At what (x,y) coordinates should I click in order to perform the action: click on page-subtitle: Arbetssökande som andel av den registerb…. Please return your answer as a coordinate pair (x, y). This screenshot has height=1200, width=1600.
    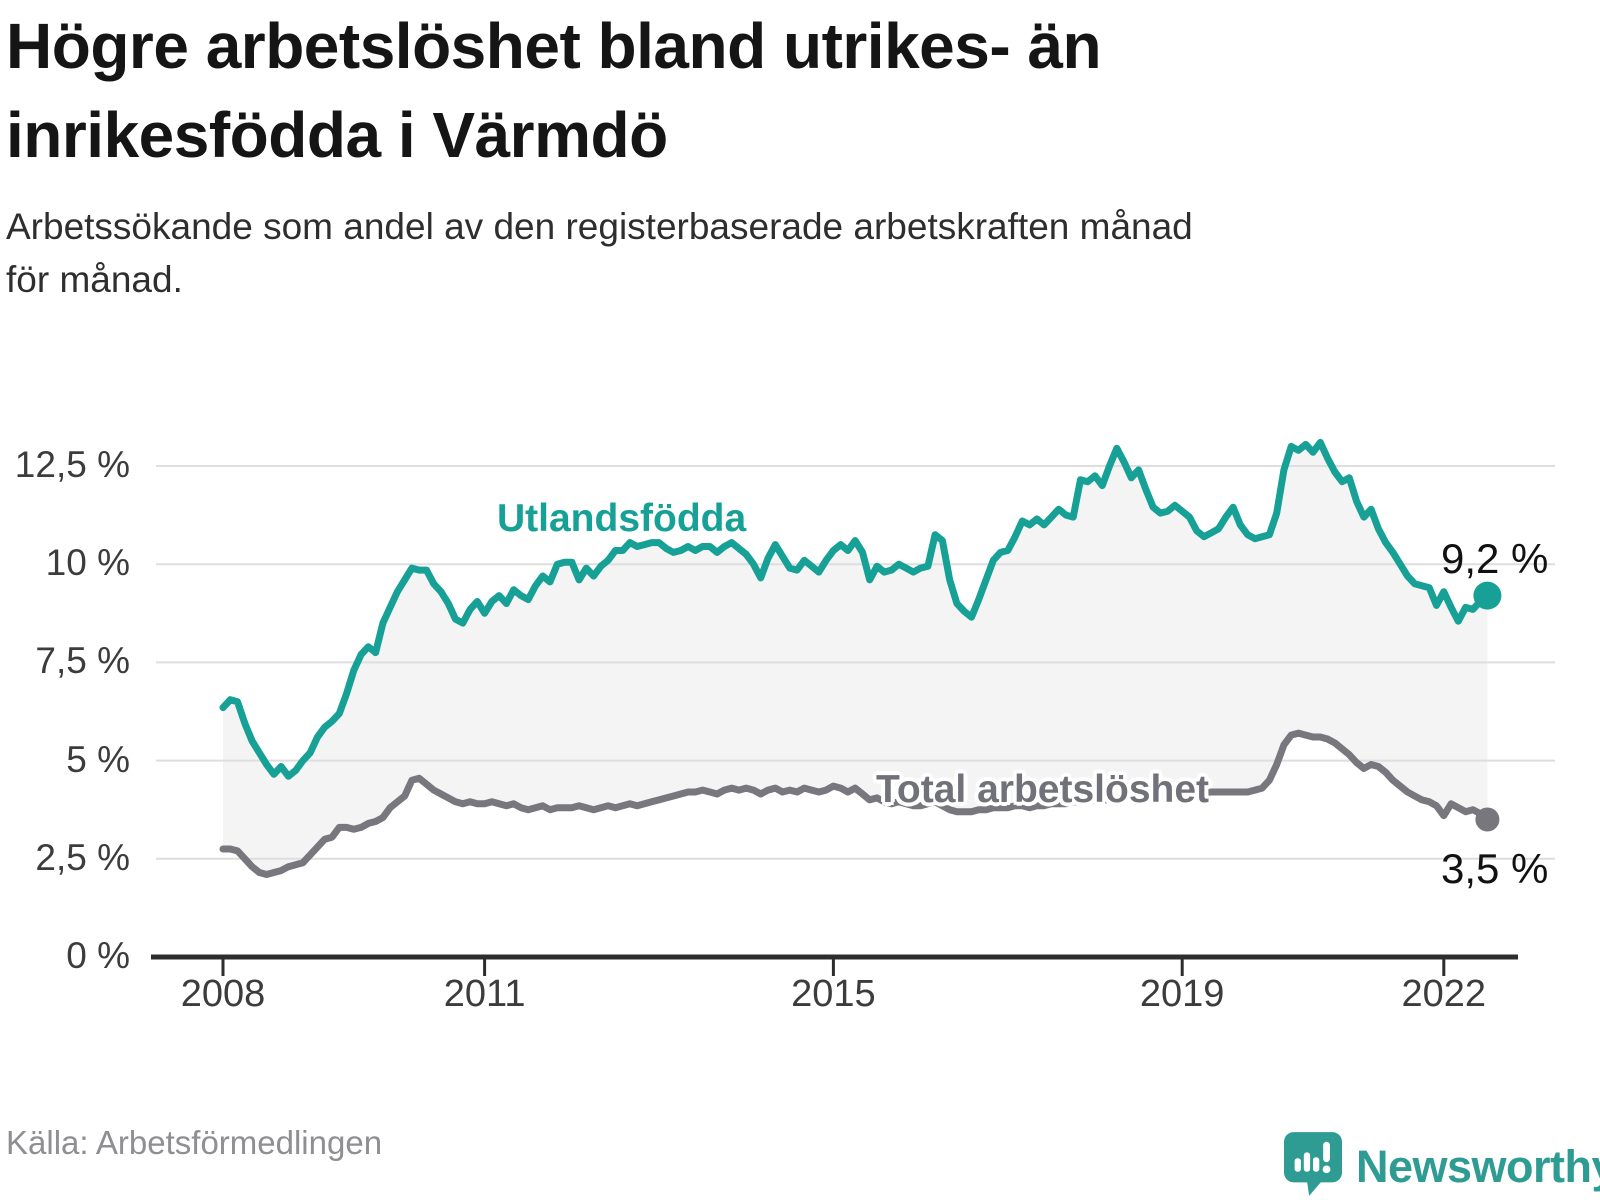
    Looking at the image, I should click on (599, 253).